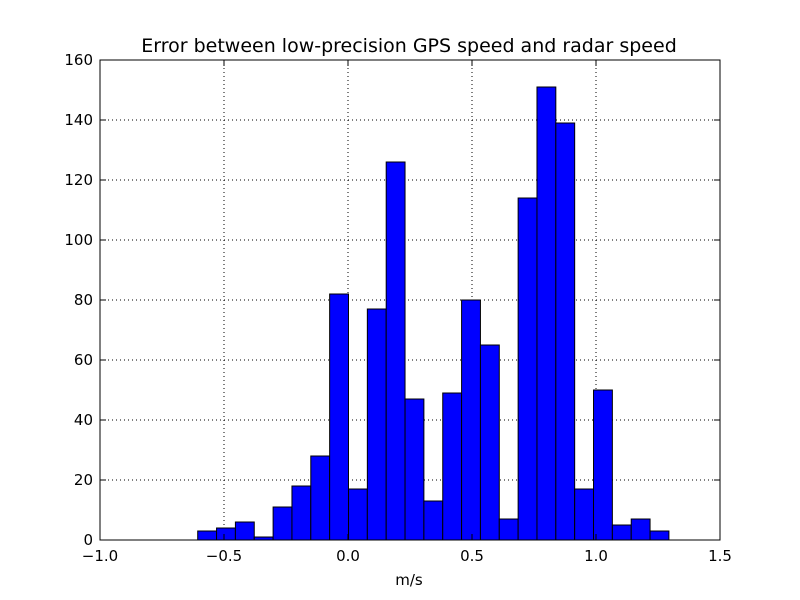 This screenshot has width=800, height=600. What do you see at coordinates (472, 556) in the screenshot?
I see `x-tick-label: 0.5` at bounding box center [472, 556].